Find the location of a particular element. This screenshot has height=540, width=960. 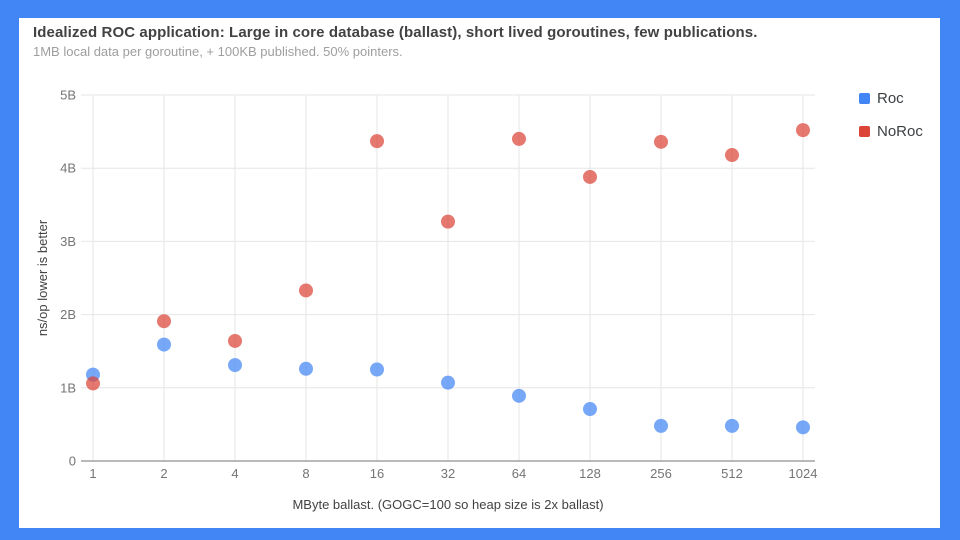

legend-item-roc: Roc is located at coordinates (899, 98).